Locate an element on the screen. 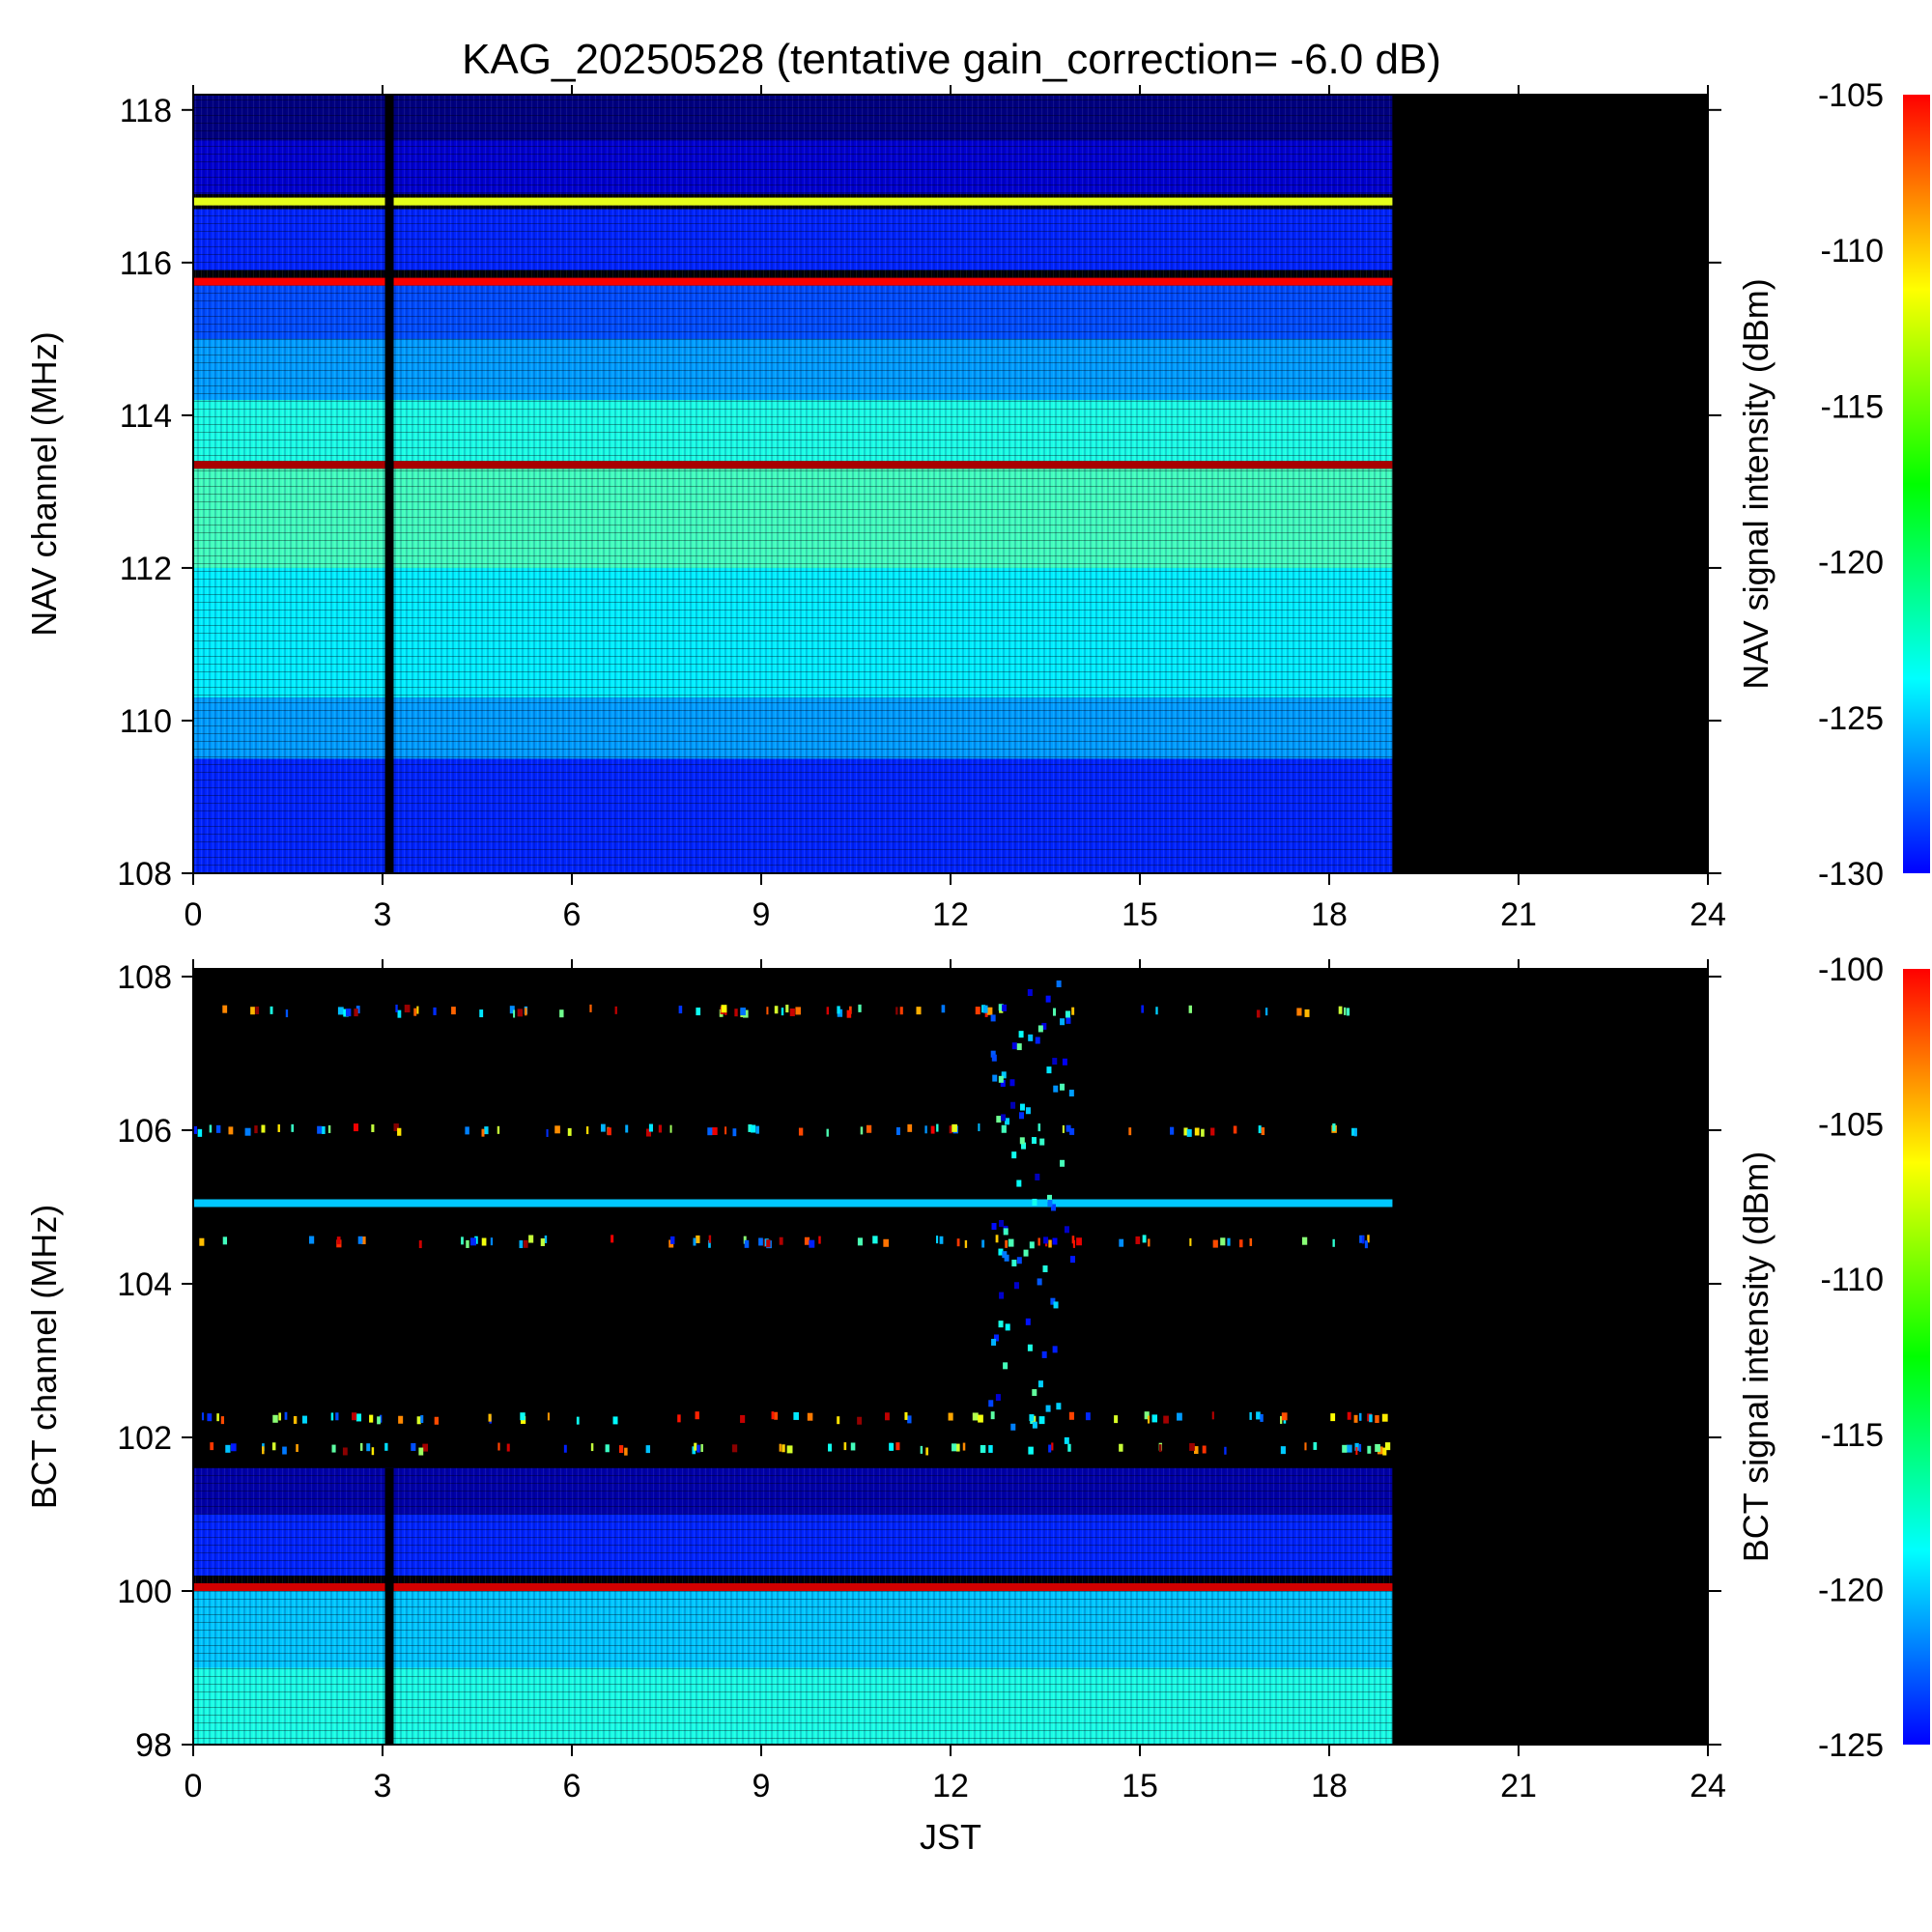 The width and height of the screenshot is (1932, 1932). bct-xtick-label: 12 is located at coordinates (950, 1786).